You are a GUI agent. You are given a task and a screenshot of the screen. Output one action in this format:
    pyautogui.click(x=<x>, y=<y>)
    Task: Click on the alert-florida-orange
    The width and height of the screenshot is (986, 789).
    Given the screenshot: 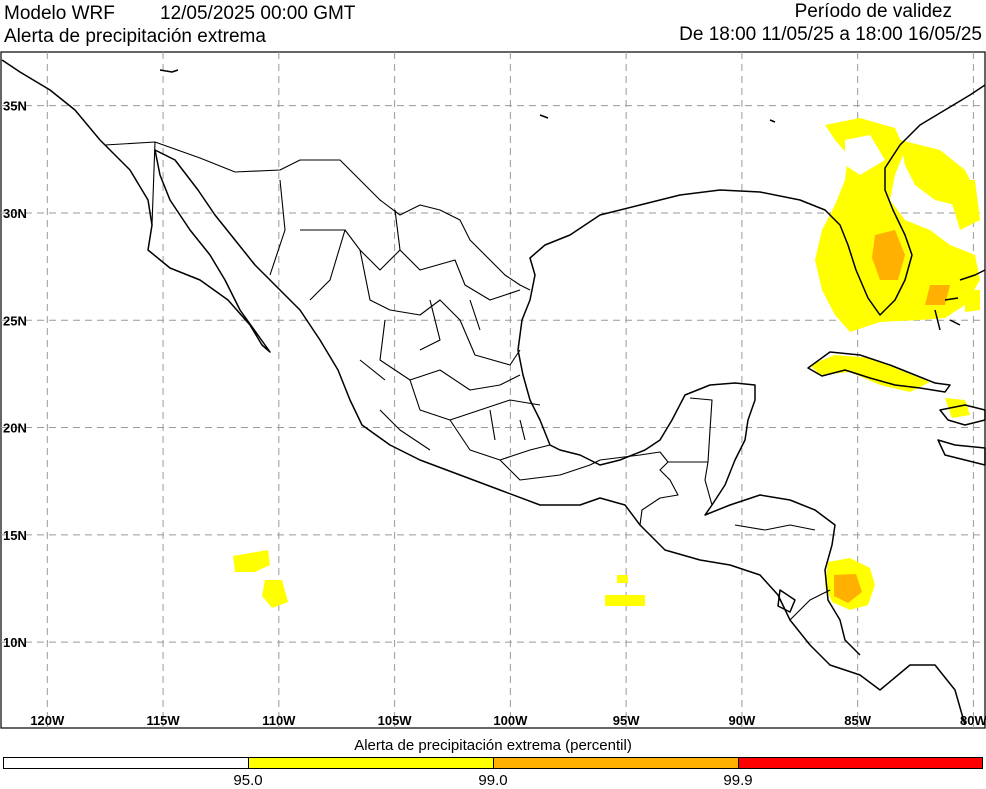 What is the action you would take?
    pyautogui.click(x=888, y=255)
    